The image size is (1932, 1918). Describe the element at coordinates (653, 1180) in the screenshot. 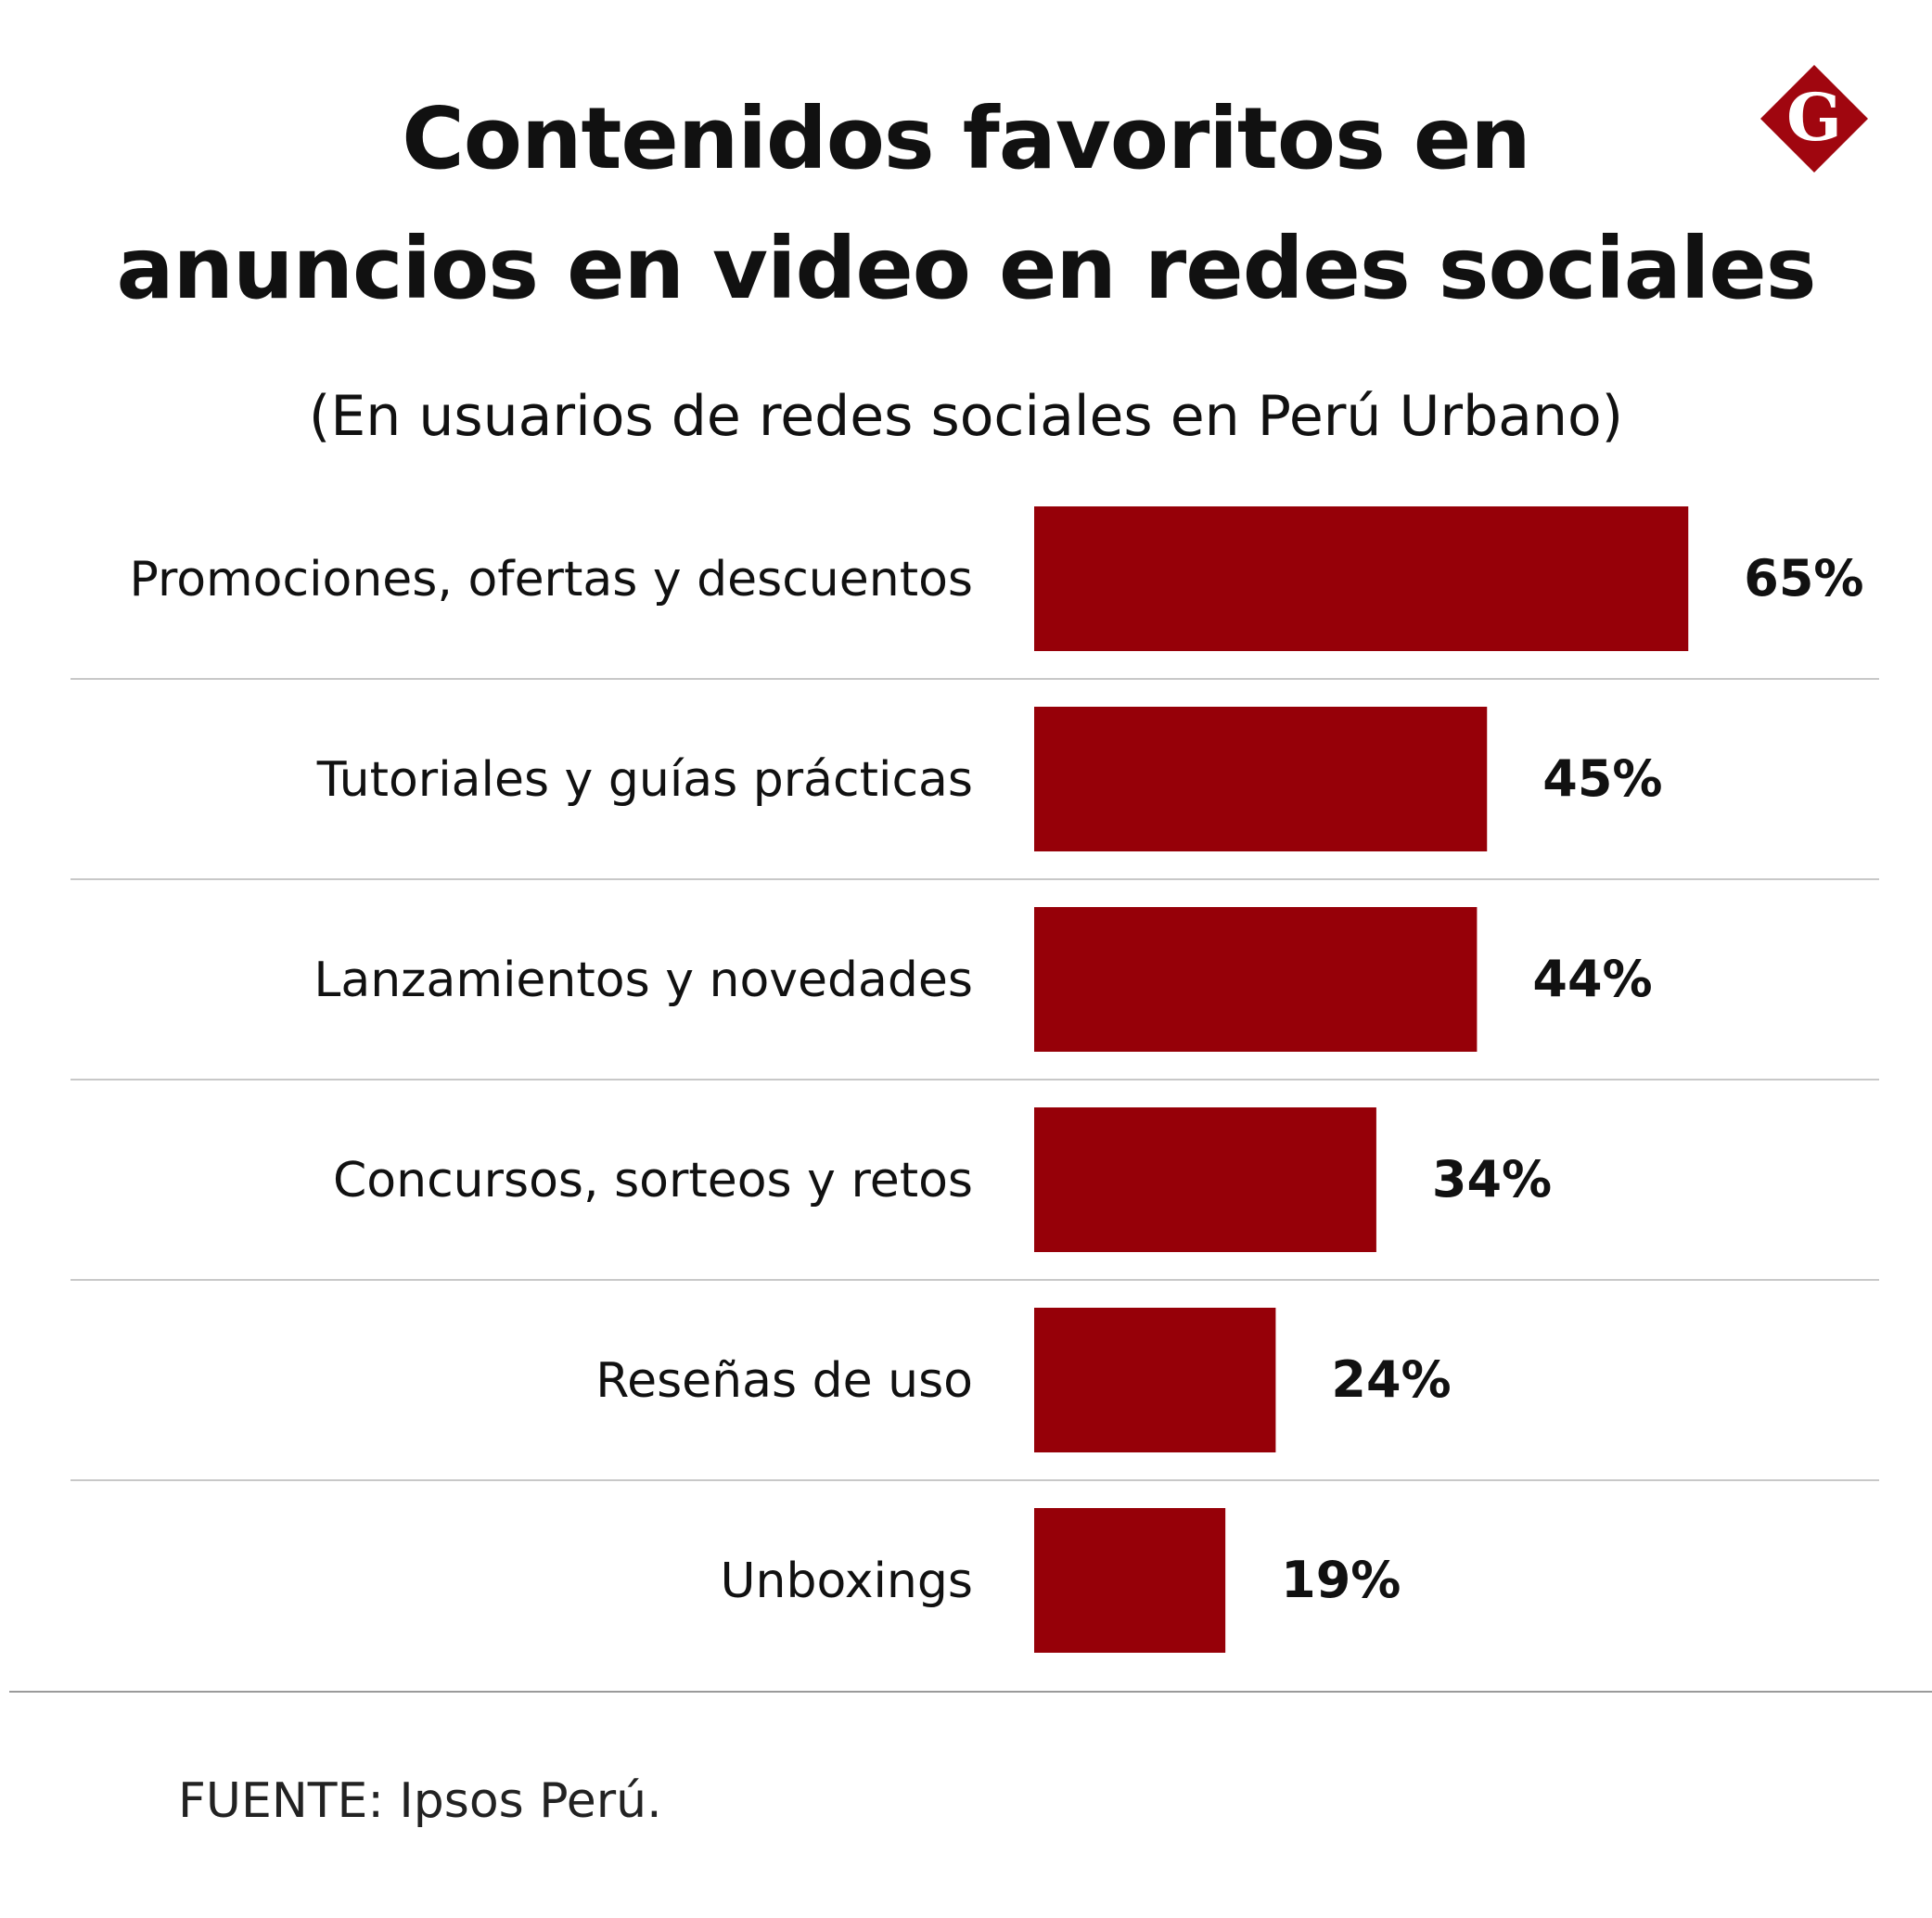

I see `category-label: Concursos, sorteos y retos` at that location.